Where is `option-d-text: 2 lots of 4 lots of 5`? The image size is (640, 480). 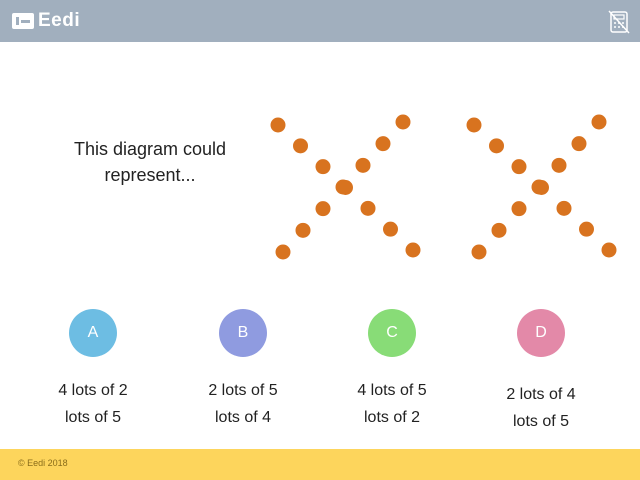
option-d-text: 2 lots of 4 lots of 5 is located at coordinates (541, 408).